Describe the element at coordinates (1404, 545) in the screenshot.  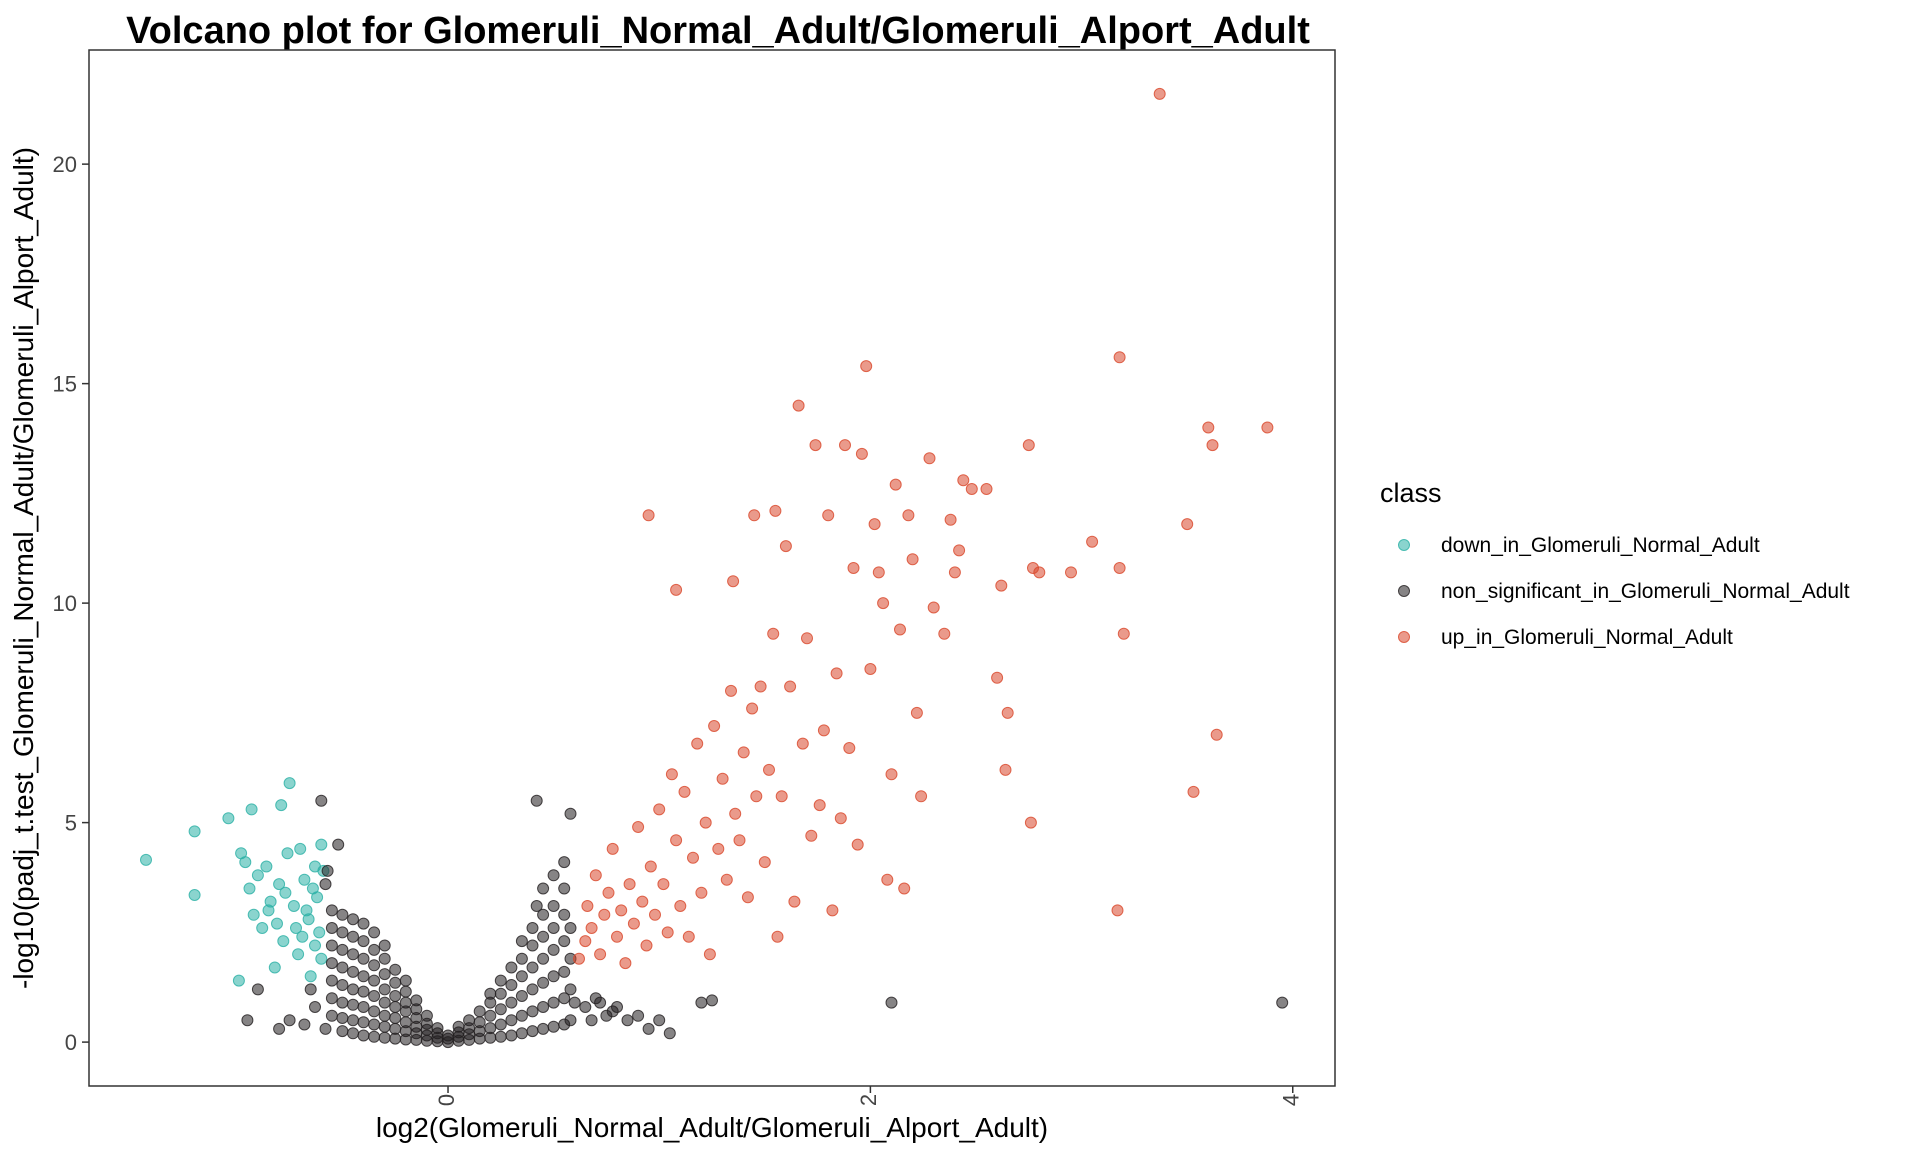
I see `legend-key` at that location.